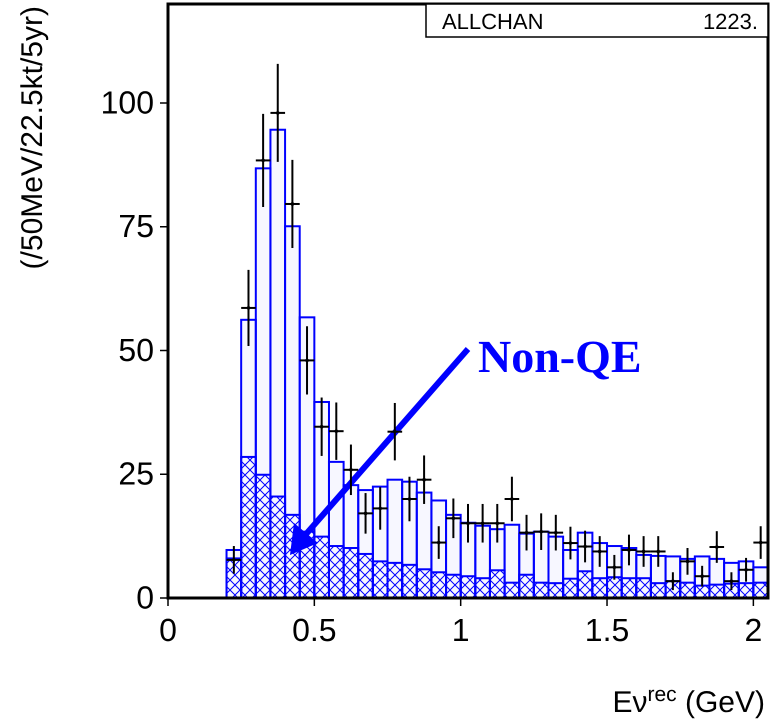  What do you see at coordinates (168, 630) in the screenshot?
I see `x-tick-label: 0` at bounding box center [168, 630].